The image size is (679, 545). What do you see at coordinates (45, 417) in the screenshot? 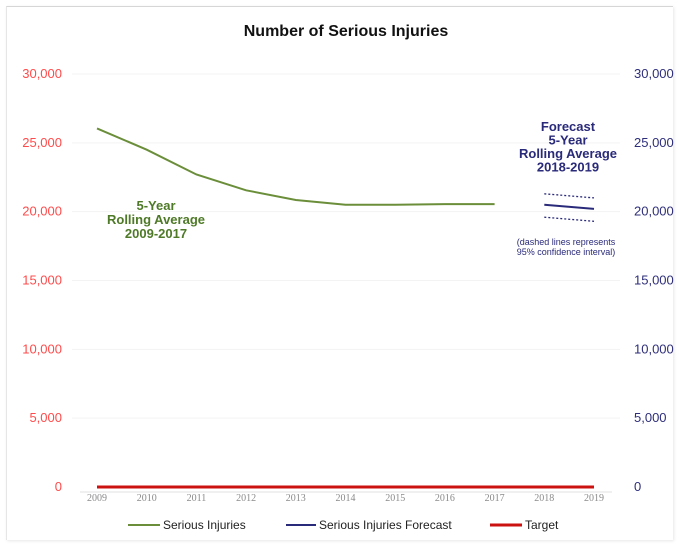
I see `y-tick-label-left: 5,000` at bounding box center [45, 417].